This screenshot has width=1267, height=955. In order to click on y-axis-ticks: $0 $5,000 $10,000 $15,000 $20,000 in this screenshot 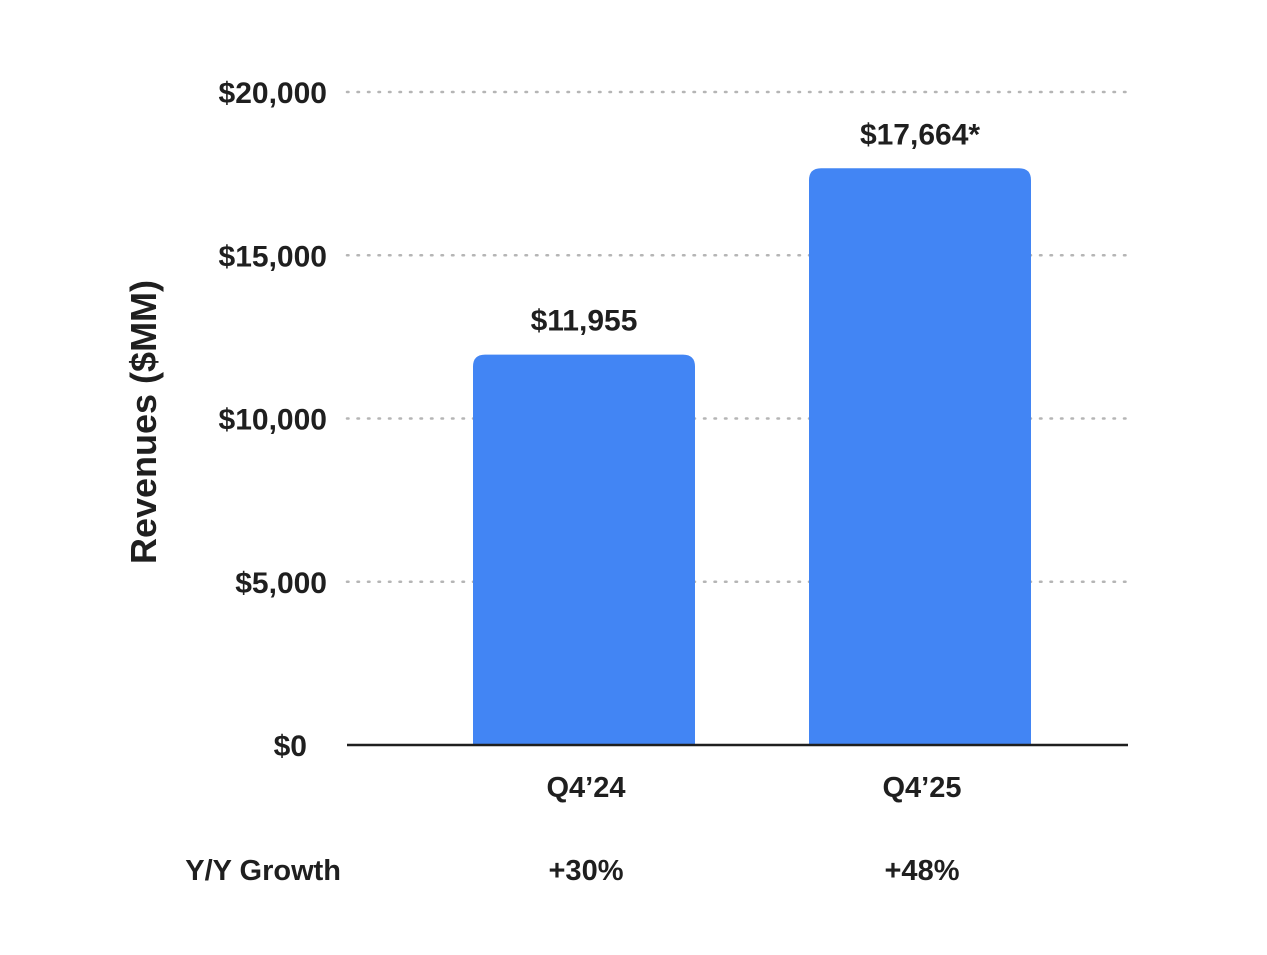, I will do `click(273, 420)`.